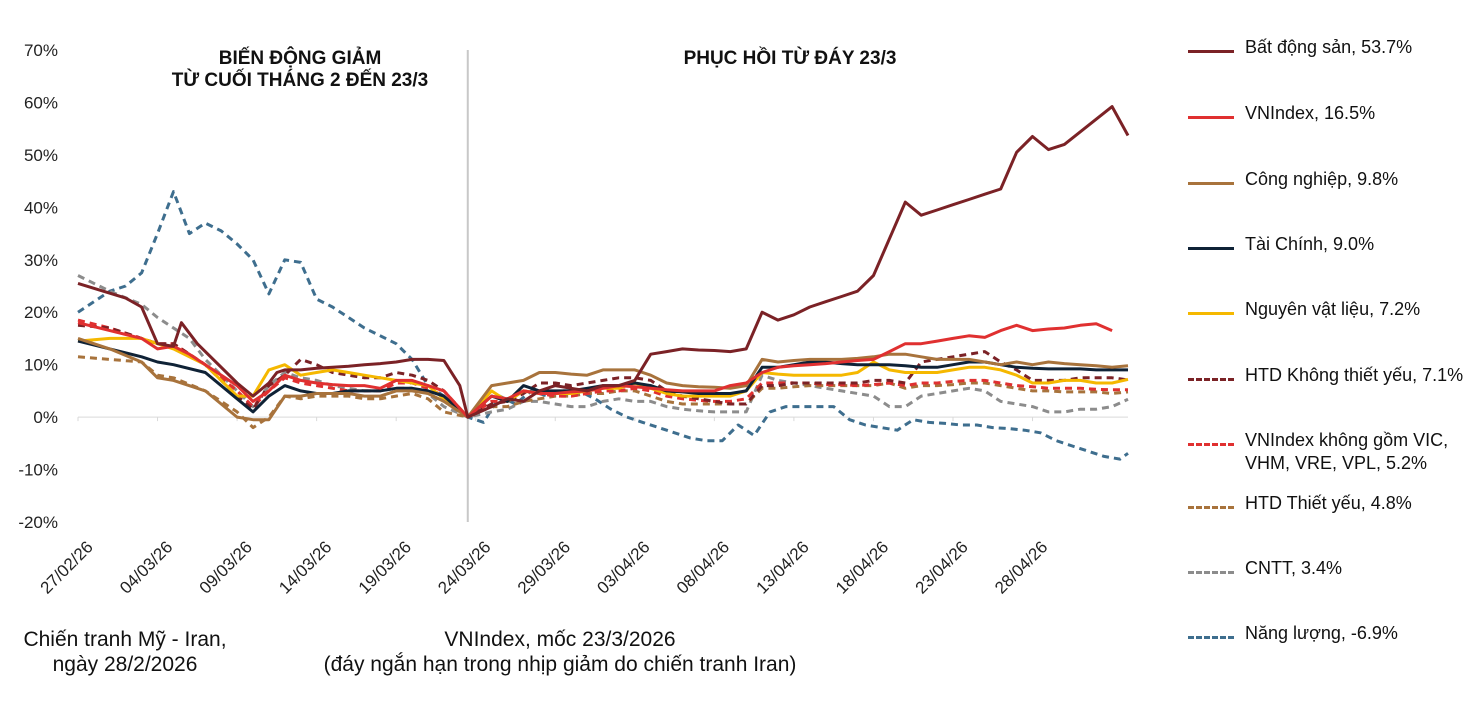 Image resolution: width=1476 pixels, height=707 pixels. What do you see at coordinates (41, 260) in the screenshot?
I see `y-tick-label: 30%` at bounding box center [41, 260].